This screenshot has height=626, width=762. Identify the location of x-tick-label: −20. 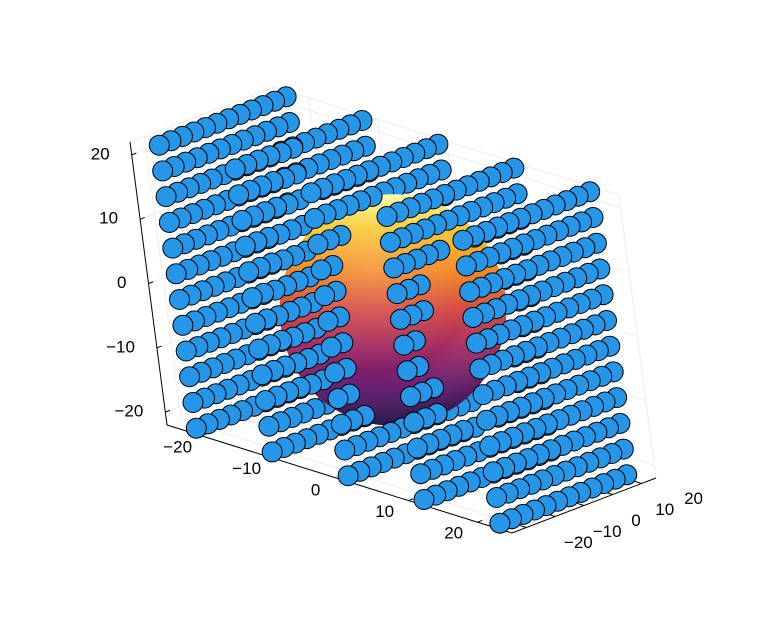
(177, 446).